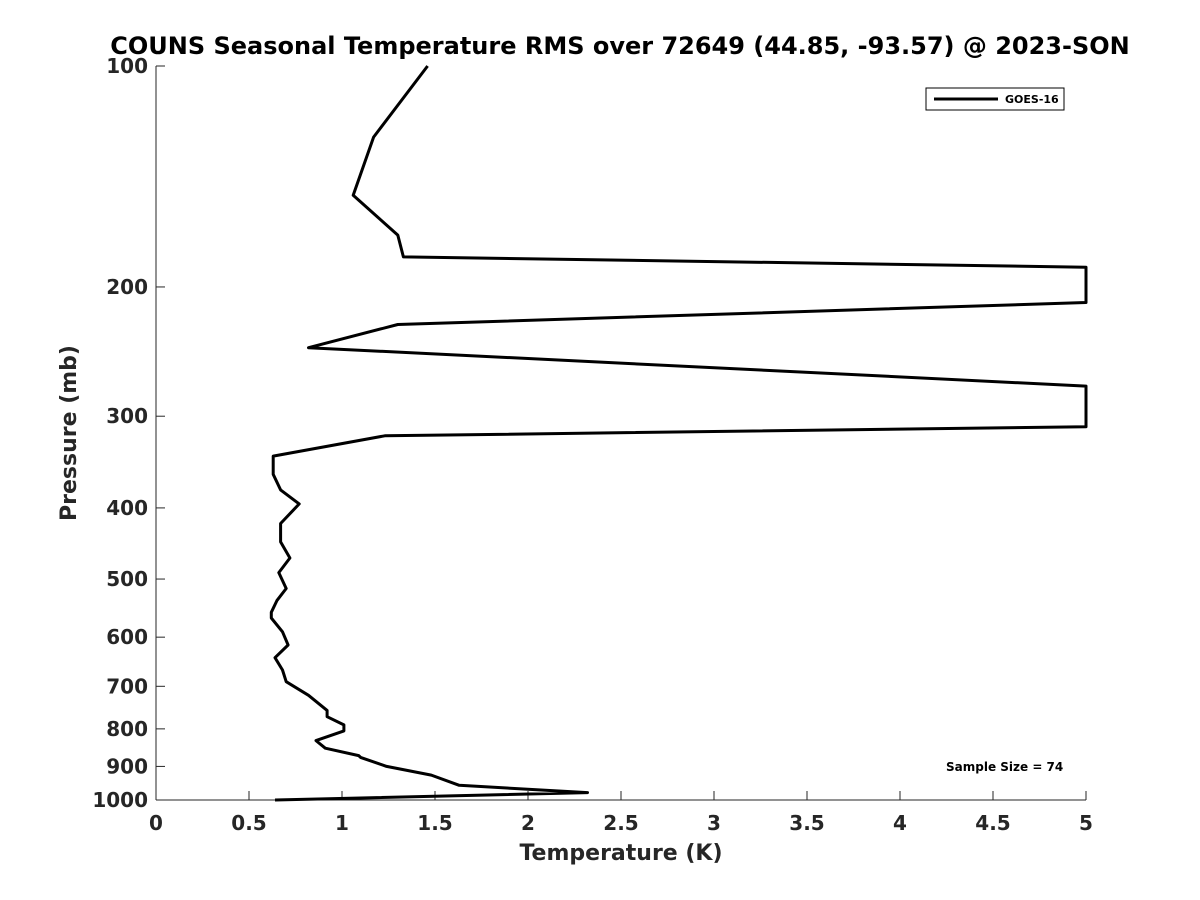 The height and width of the screenshot is (900, 1200). What do you see at coordinates (806, 823) in the screenshot?
I see `x-tick-label: 3.5` at bounding box center [806, 823].